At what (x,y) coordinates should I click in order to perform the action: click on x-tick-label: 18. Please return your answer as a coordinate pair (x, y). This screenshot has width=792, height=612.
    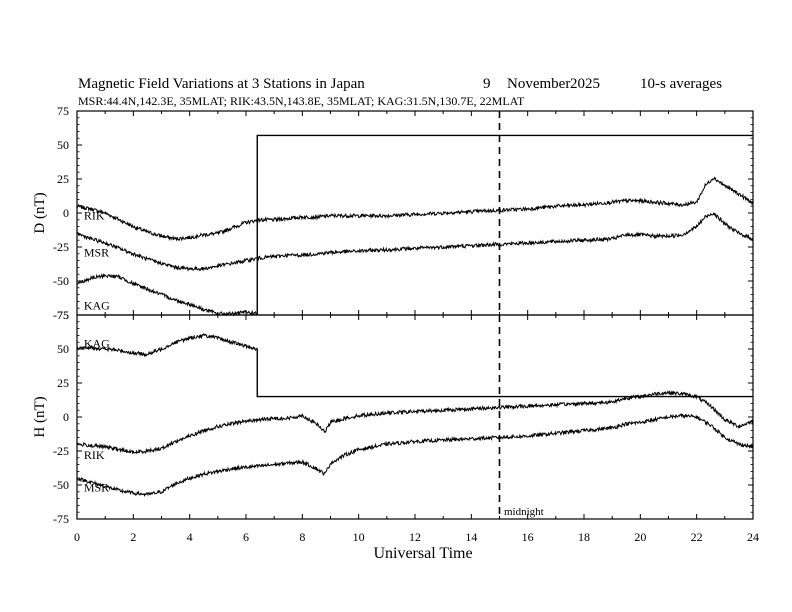
    Looking at the image, I should click on (584, 537).